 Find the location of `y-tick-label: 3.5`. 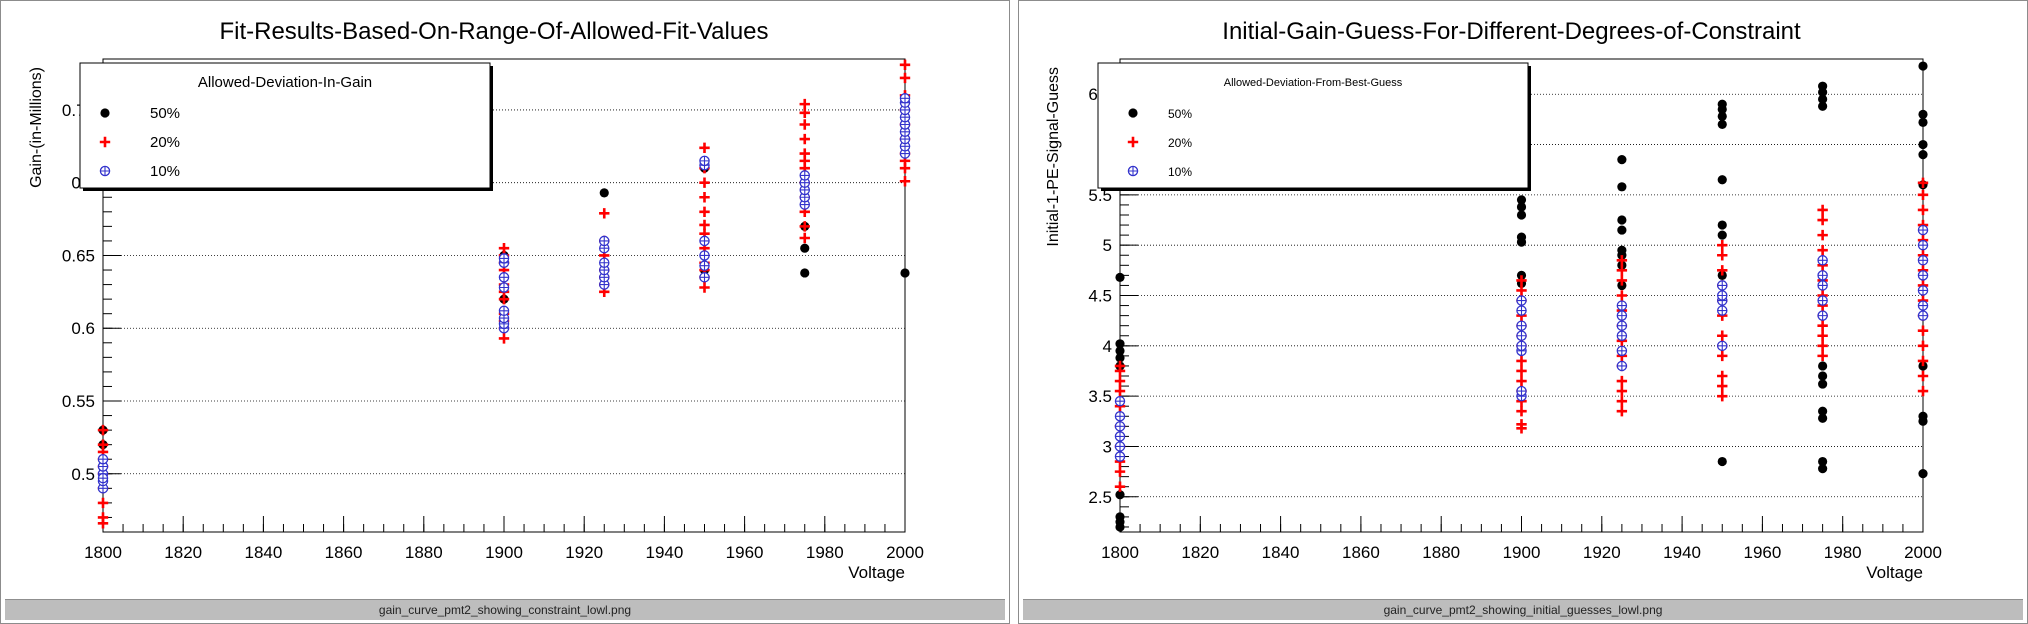

y-tick-label: 3.5 is located at coordinates (1100, 396).